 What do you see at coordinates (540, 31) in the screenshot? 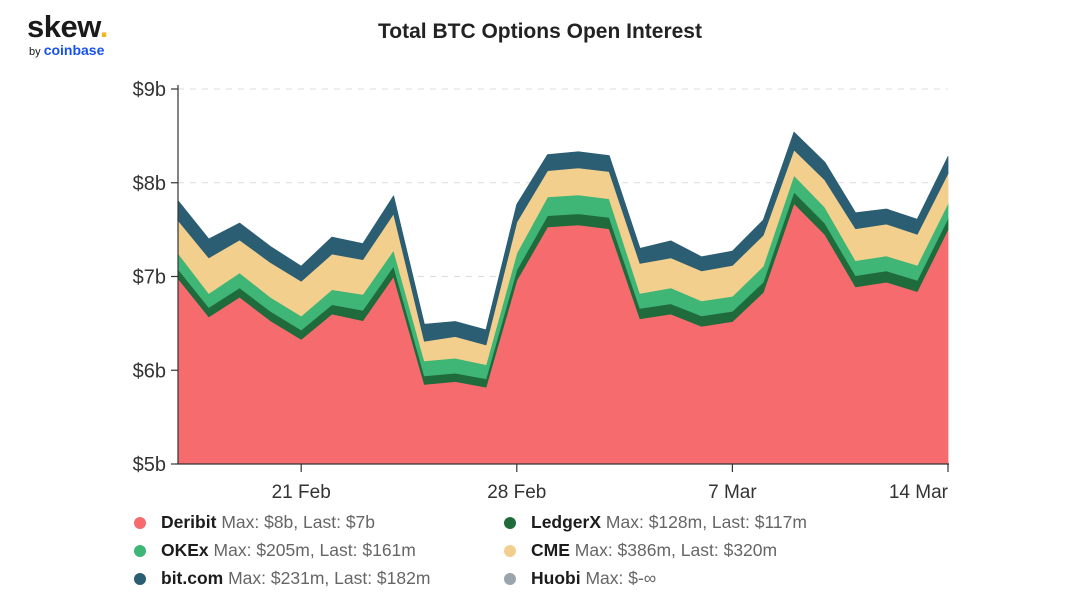
I see `chart-title: Total BTC Options Open Interest` at bounding box center [540, 31].